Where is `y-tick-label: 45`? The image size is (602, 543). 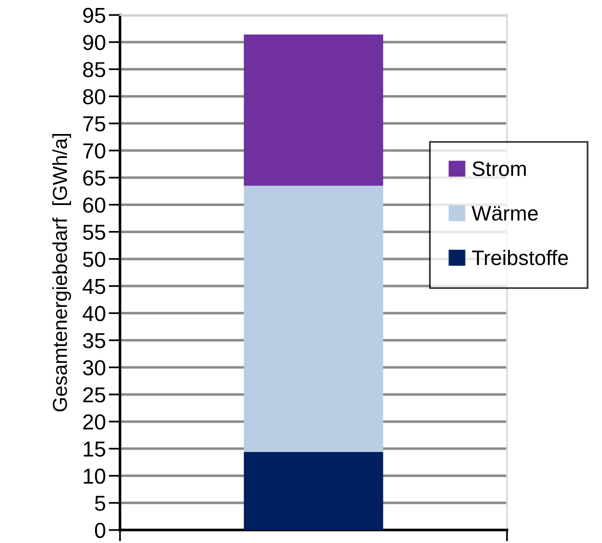 y-tick-label: 45 is located at coordinates (94, 286).